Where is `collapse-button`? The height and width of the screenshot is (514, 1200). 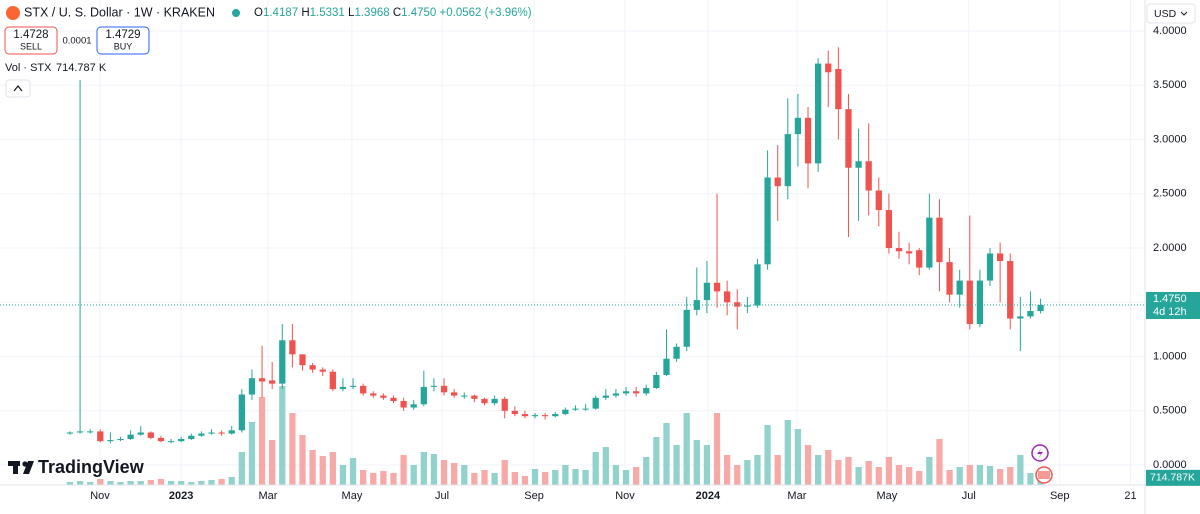 collapse-button is located at coordinates (18, 88).